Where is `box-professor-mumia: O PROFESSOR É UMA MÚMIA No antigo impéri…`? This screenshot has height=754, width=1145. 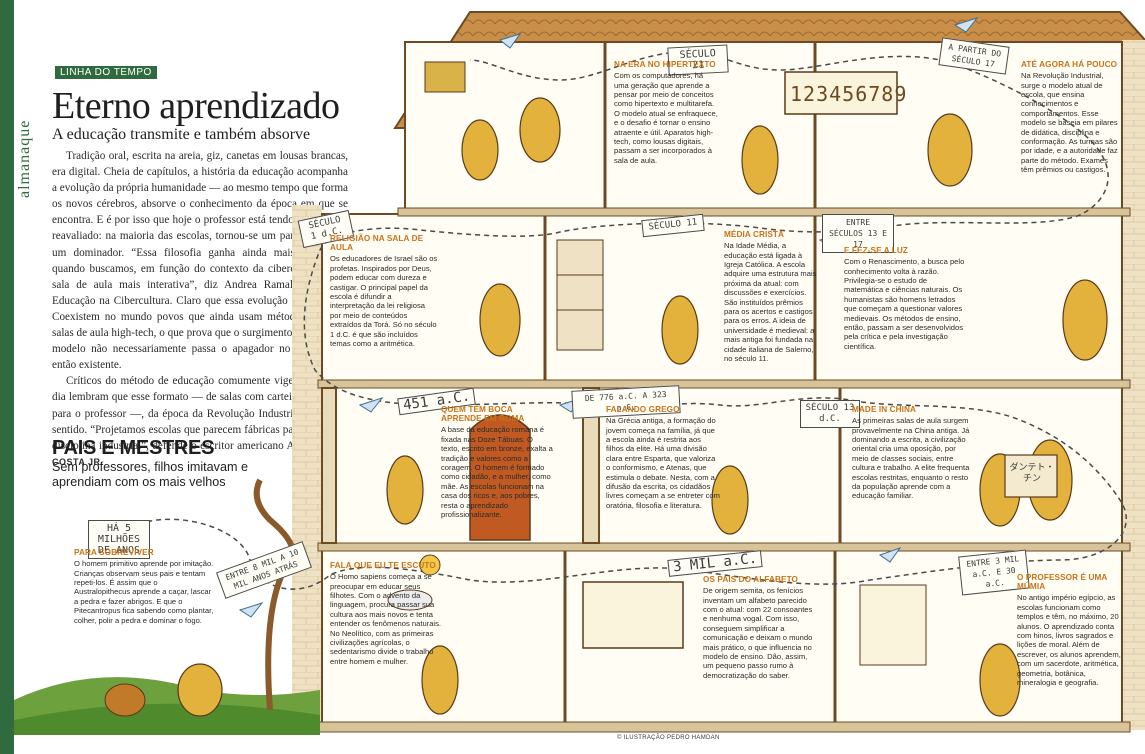 box-professor-mumia: O PROFESSOR É UMA MÚMIA No antigo impéri… is located at coordinates (1069, 630).